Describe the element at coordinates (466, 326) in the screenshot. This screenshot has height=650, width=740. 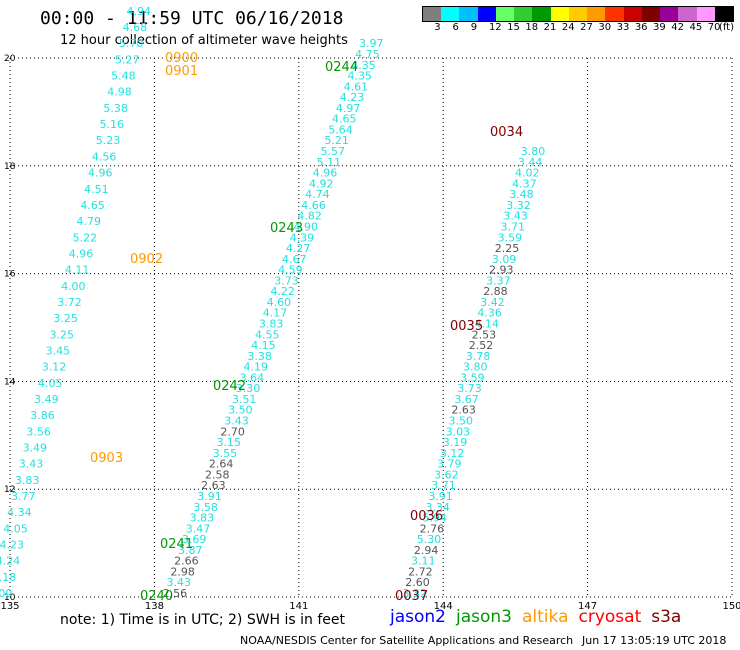
I see `pass-time-label: 0035` at that location.